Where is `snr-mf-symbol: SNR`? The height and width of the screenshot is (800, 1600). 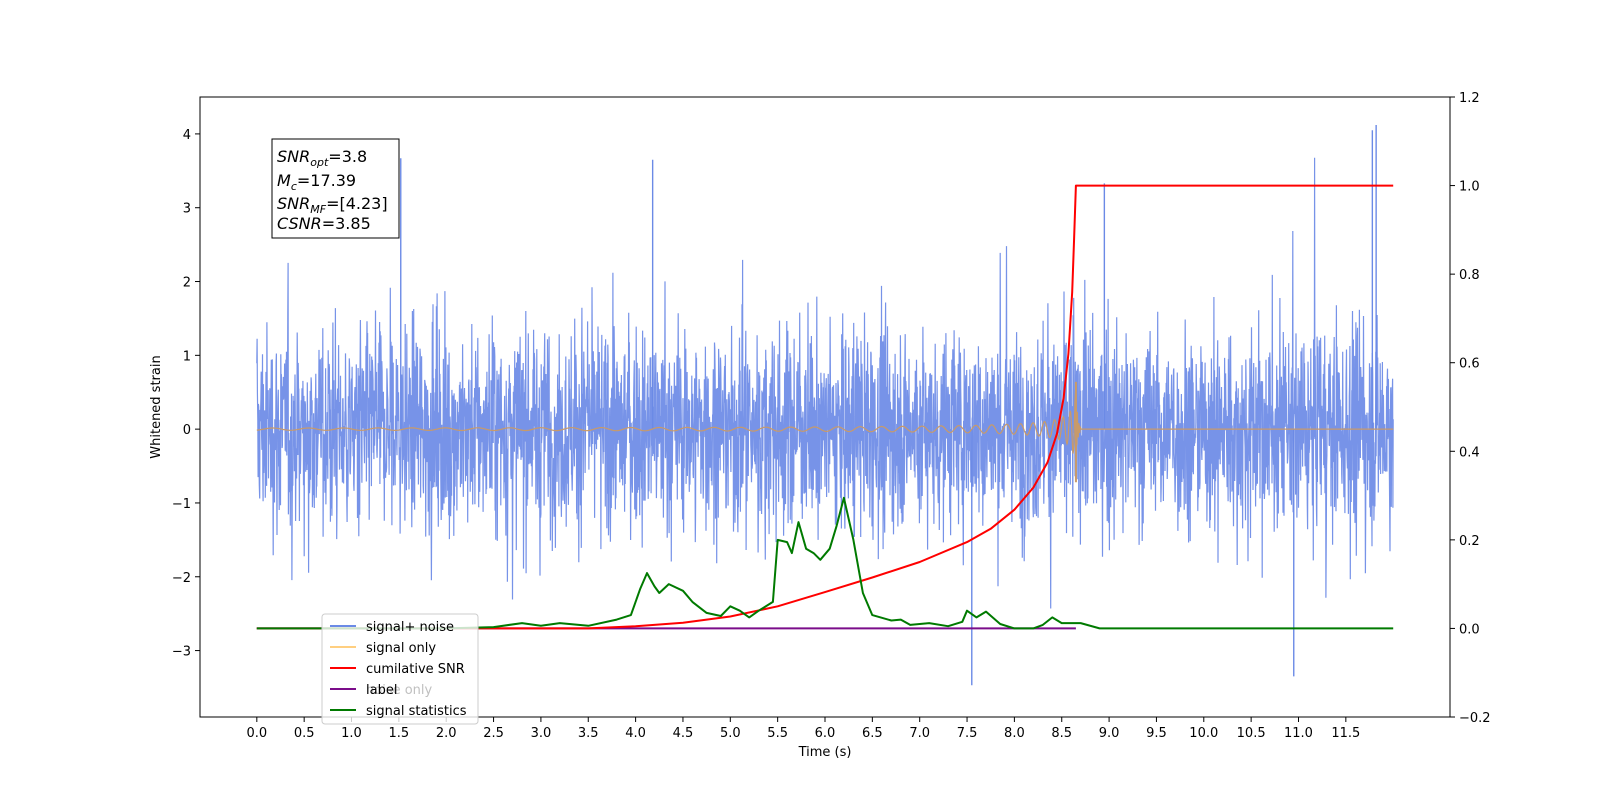
snr-mf-symbol: SNR is located at coordinates (293, 203).